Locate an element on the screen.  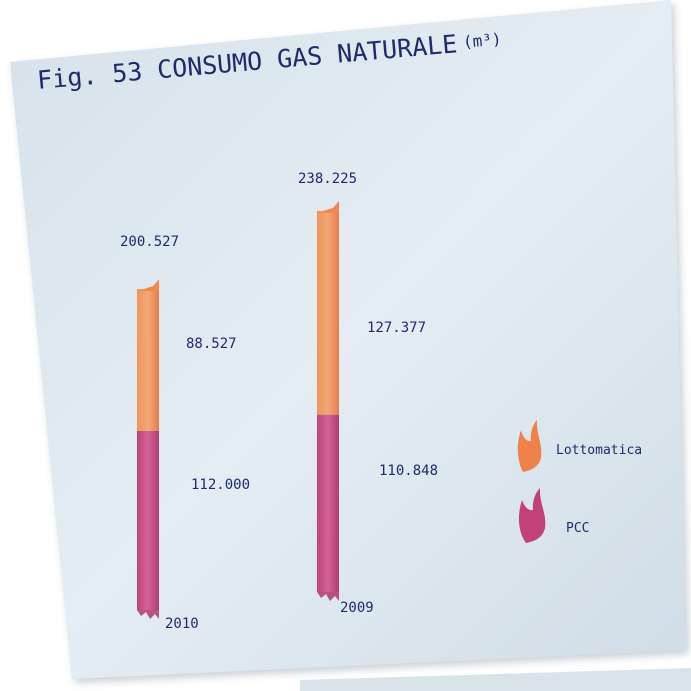
bar-lottomatica-2010 is located at coordinates (148, 360).